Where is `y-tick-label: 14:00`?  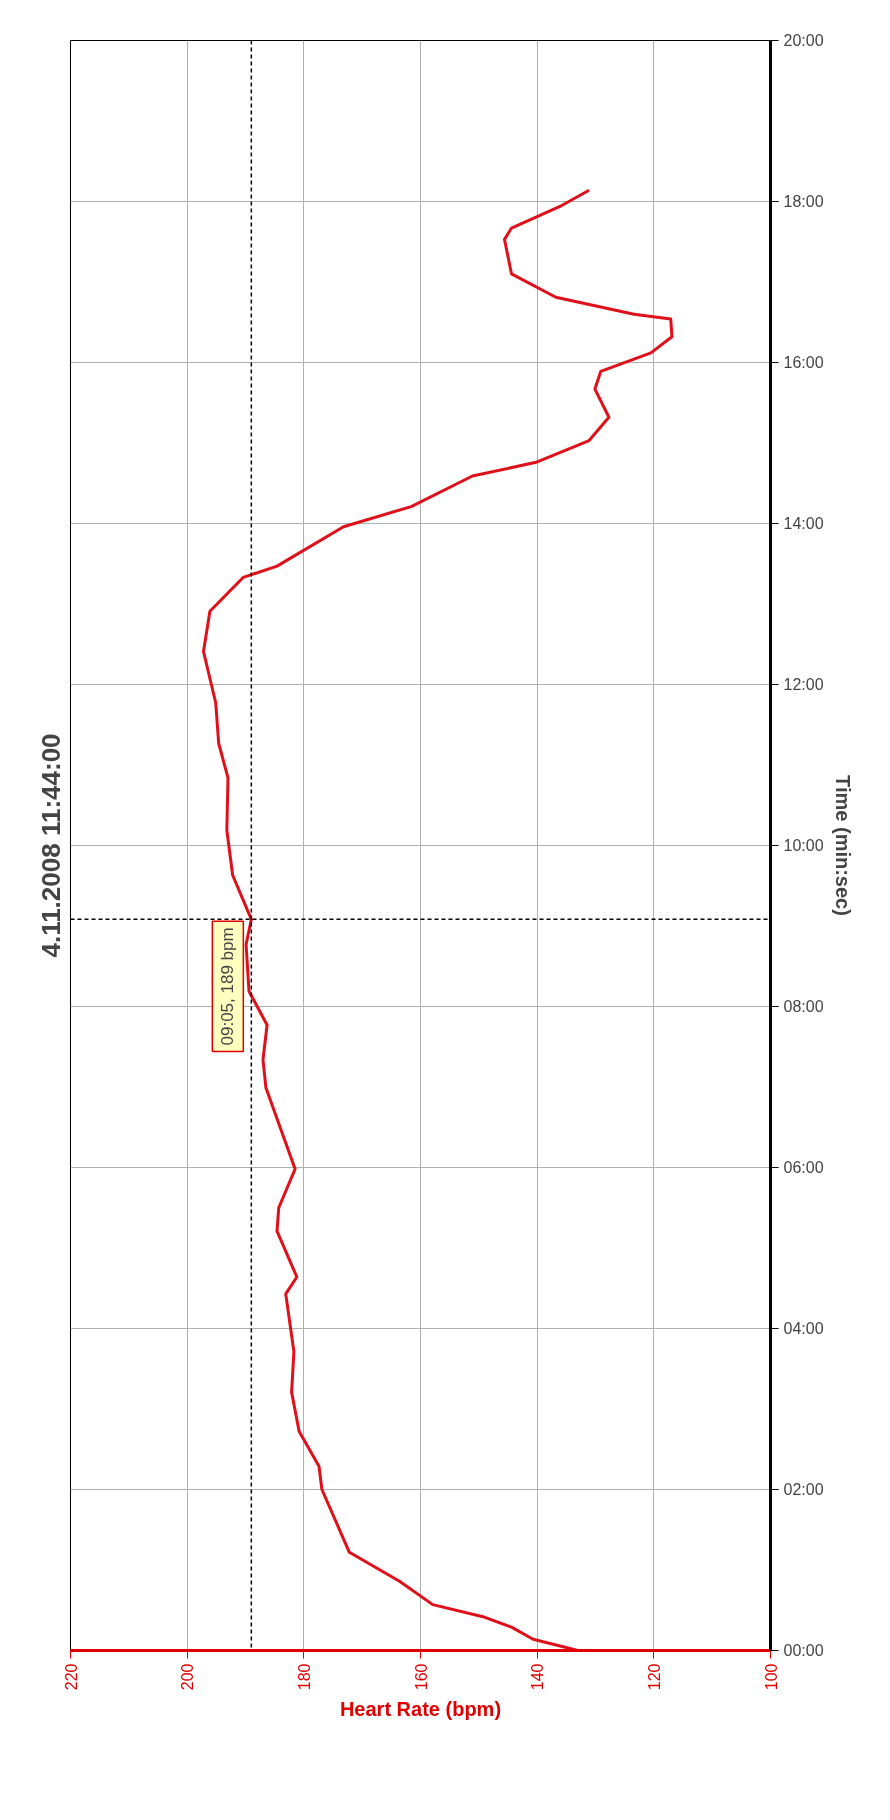 y-tick-label: 14:00 is located at coordinates (803, 523).